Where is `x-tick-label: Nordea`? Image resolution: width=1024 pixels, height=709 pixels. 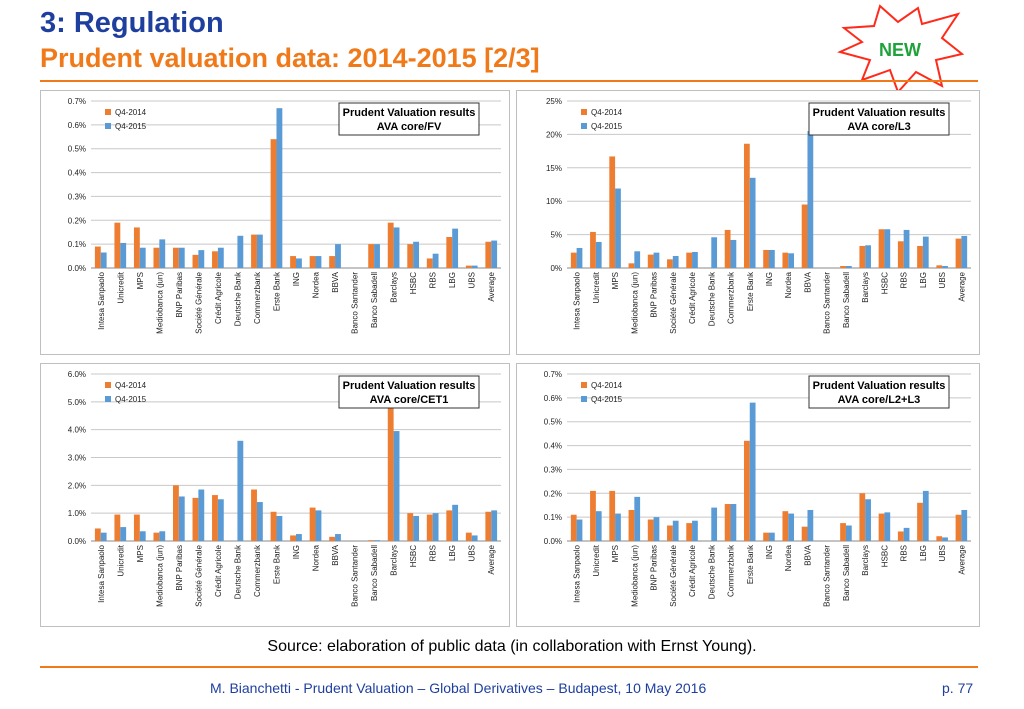
x-tick-label: Nordea is located at coordinates (788, 557).